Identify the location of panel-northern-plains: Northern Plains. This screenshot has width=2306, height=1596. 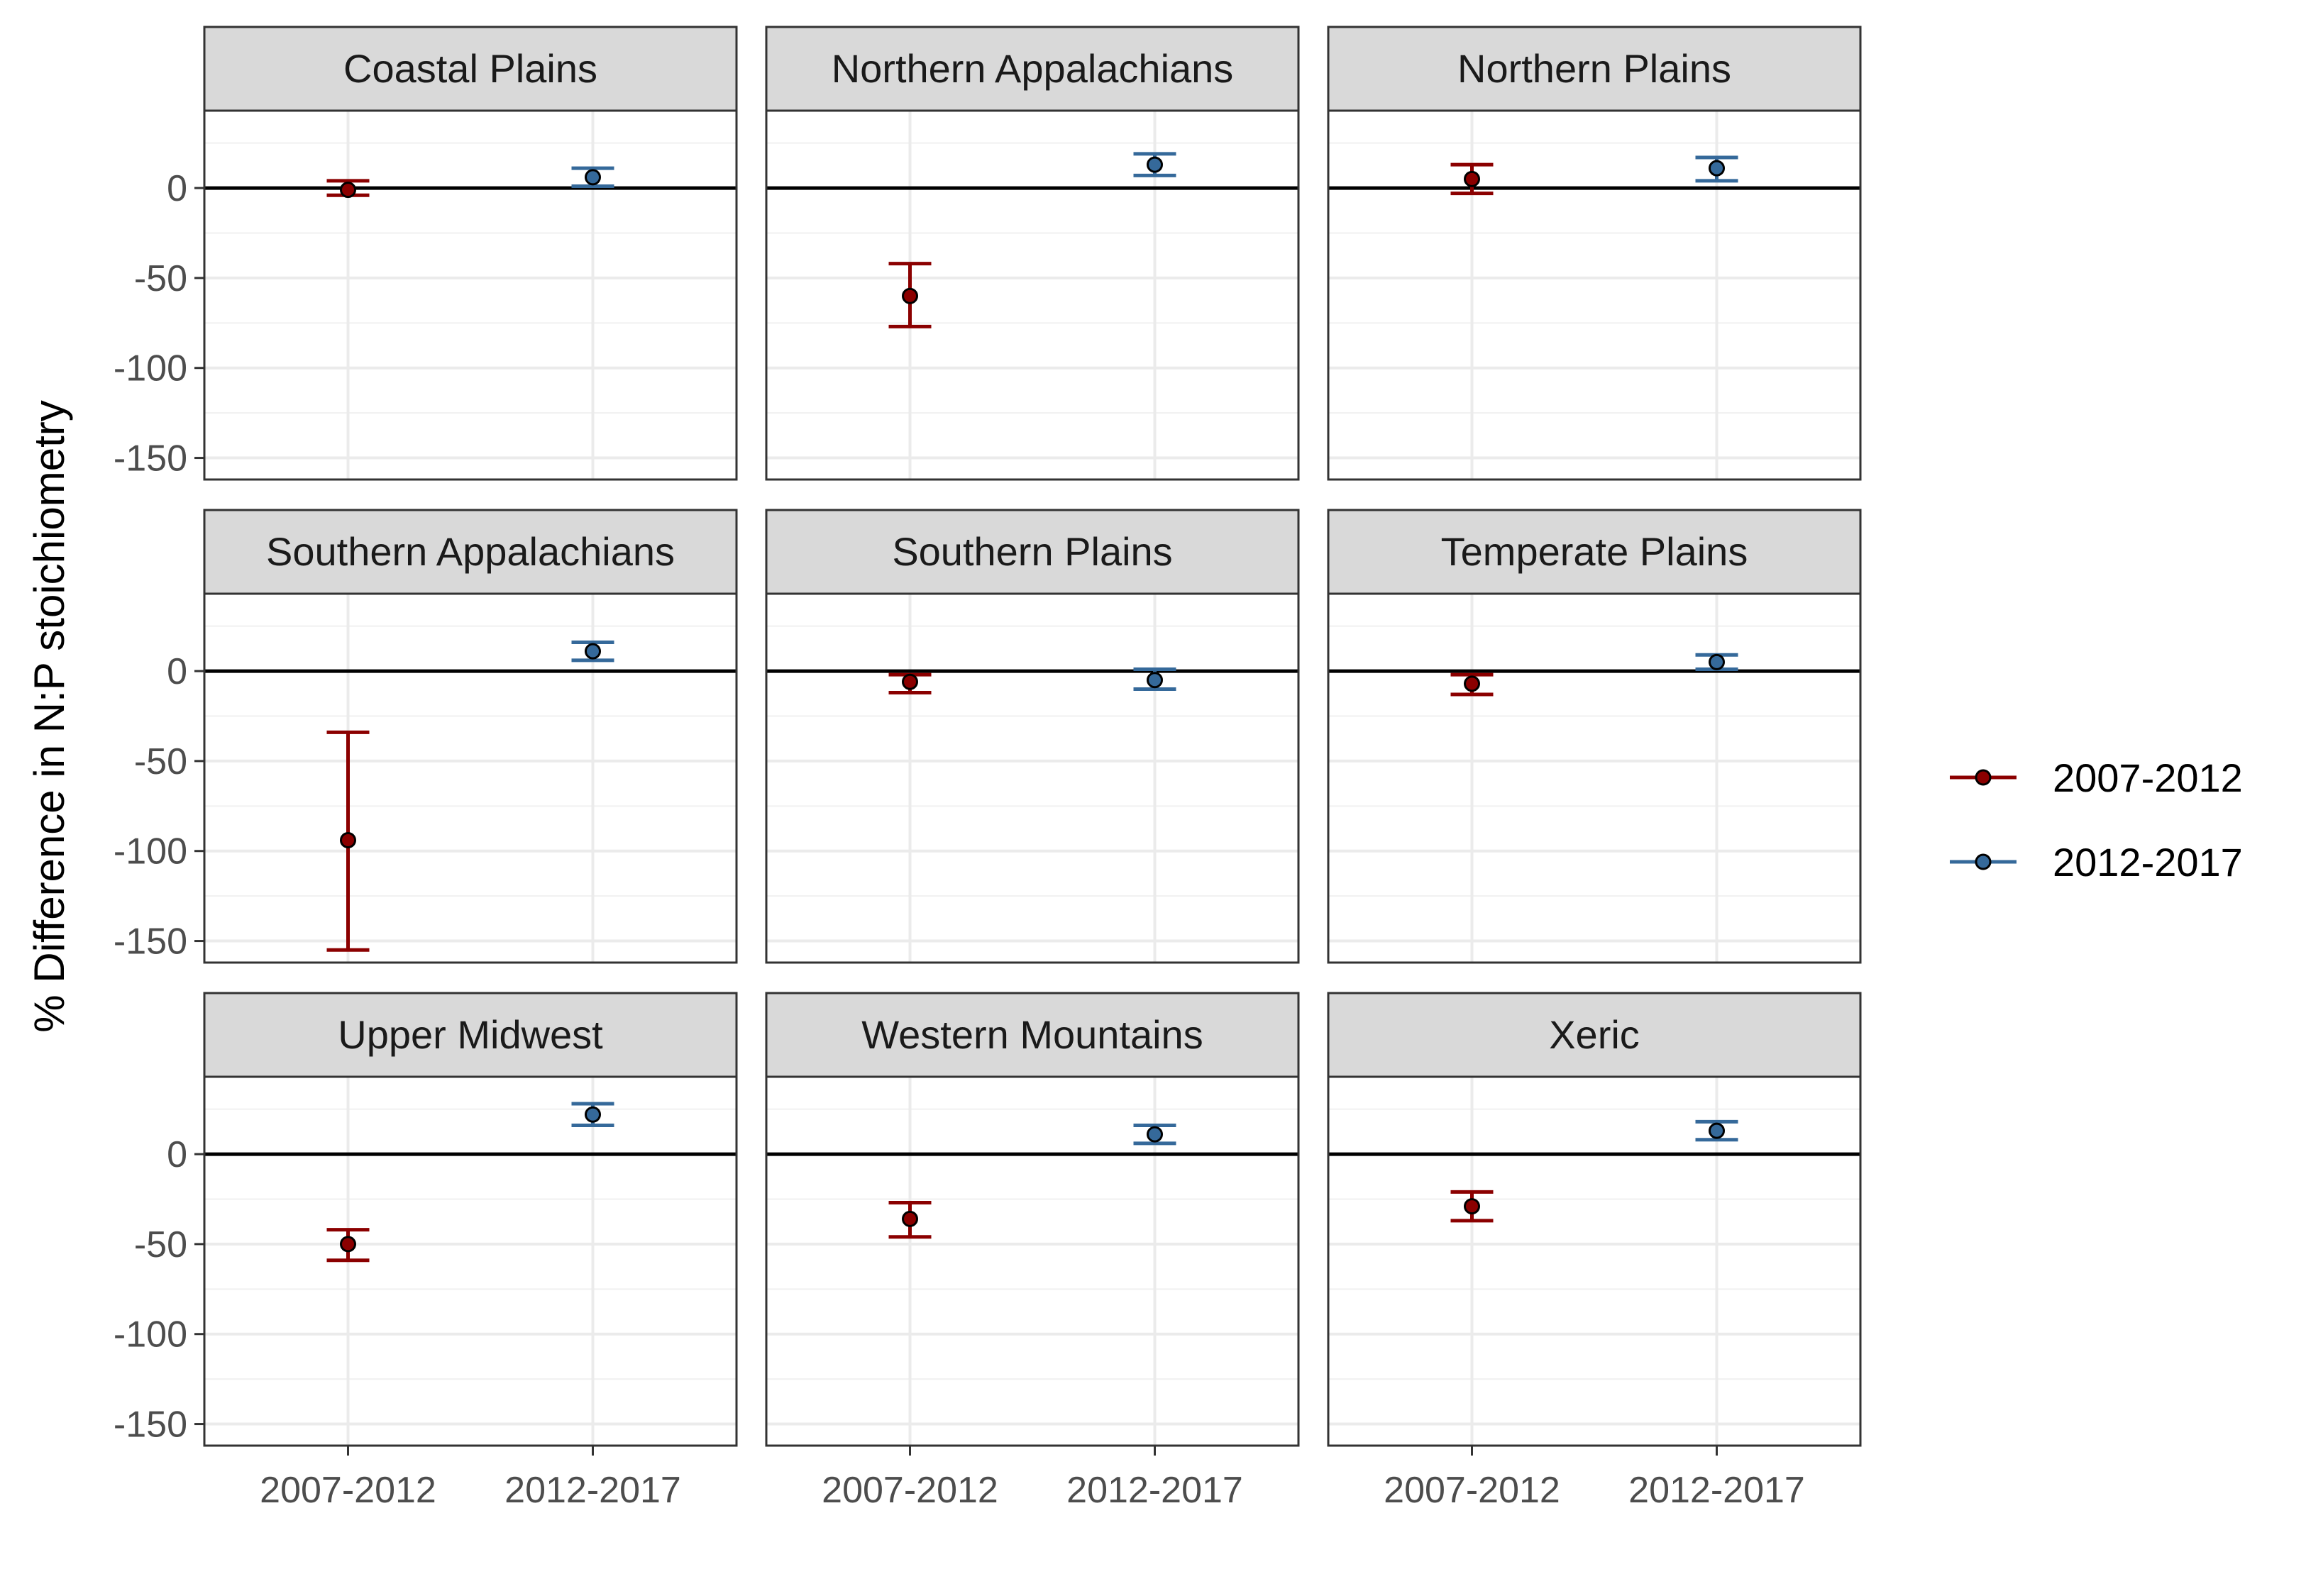
(1594, 254).